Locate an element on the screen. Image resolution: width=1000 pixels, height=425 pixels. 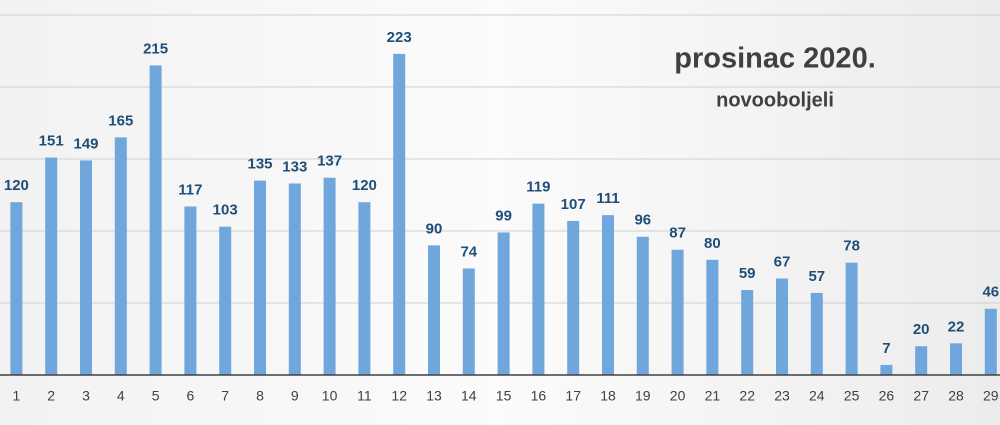
x-tick-label: 25 is located at coordinates (852, 396).